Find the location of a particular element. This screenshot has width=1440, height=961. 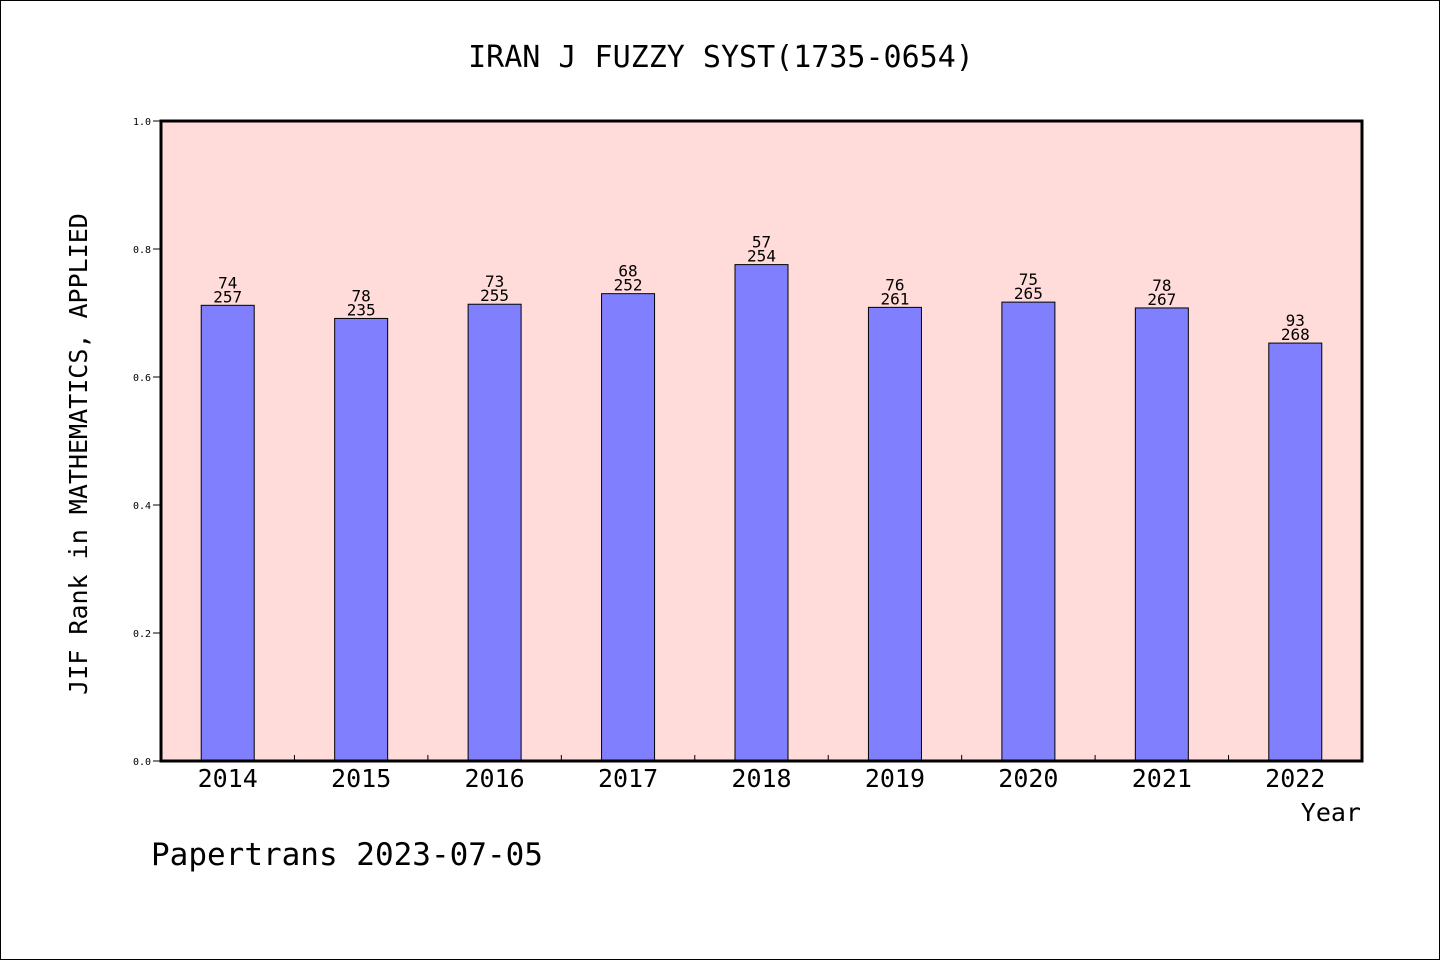

bar-total-label: 255 is located at coordinates (494, 295).